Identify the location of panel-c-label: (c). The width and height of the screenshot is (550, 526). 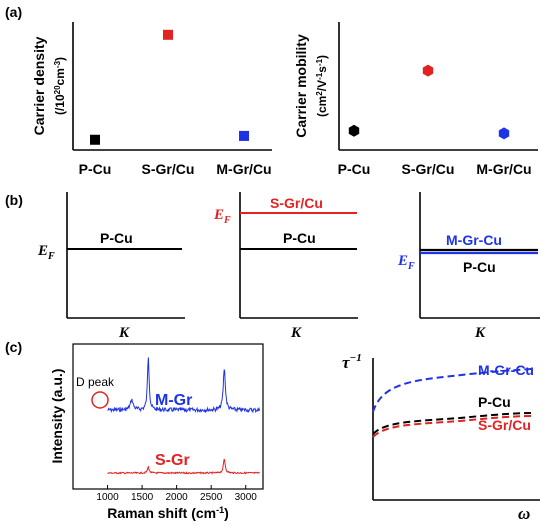
(13, 347).